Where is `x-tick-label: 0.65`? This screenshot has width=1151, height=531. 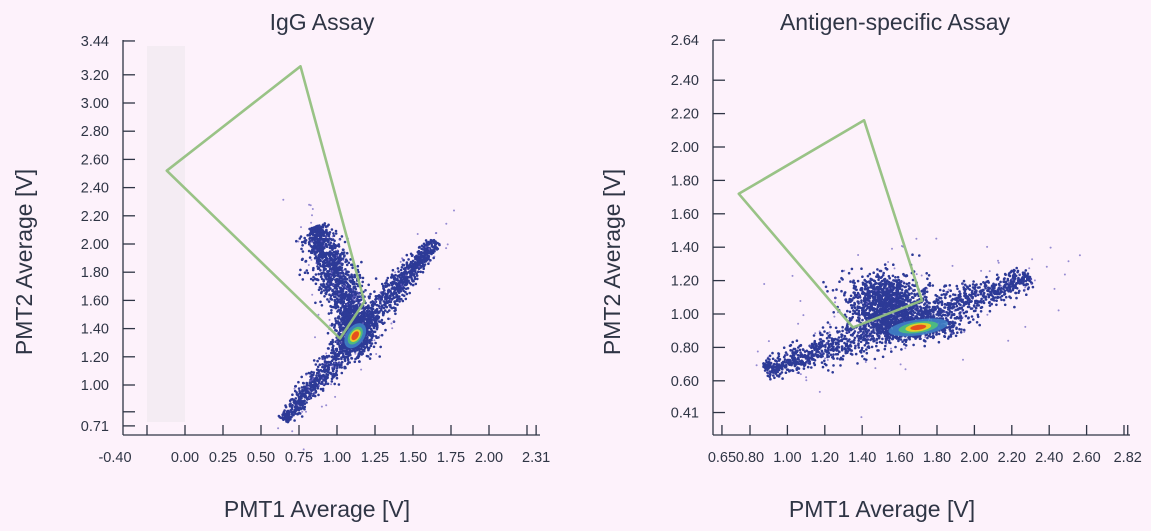 x-tick-label: 0.65 is located at coordinates (722, 458).